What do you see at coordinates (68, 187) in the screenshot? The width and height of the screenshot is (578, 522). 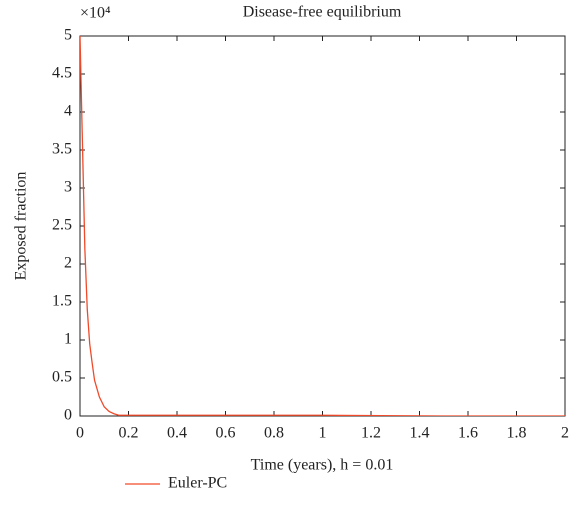 I see `y-tick-label: 3` at bounding box center [68, 187].